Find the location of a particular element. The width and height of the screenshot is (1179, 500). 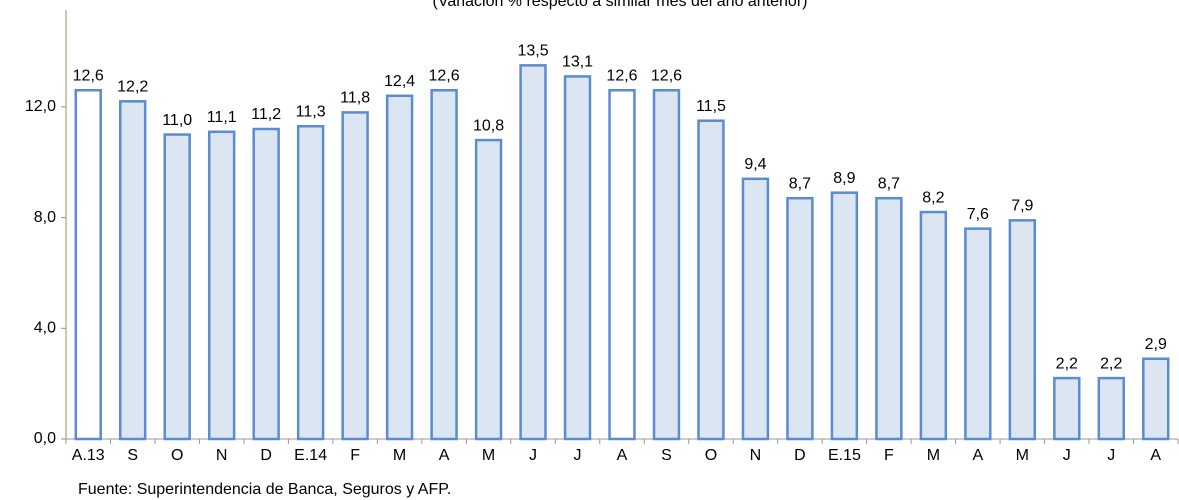

value-label: 11,5 is located at coordinates (711, 106).